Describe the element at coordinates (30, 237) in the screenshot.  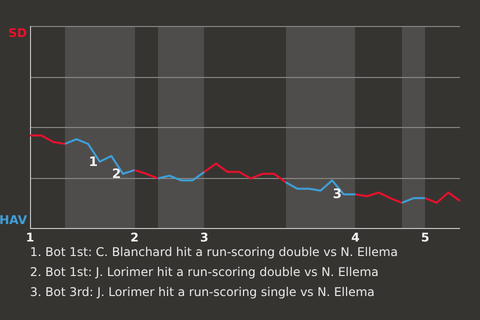
I see `x-tick-label: 1` at that location.